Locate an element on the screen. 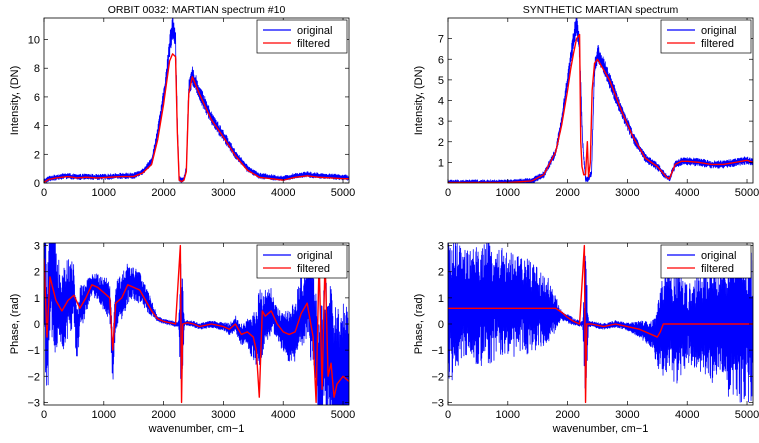 The height and width of the screenshot is (443, 759). y-tick-label: 5 is located at coordinates (441, 81).